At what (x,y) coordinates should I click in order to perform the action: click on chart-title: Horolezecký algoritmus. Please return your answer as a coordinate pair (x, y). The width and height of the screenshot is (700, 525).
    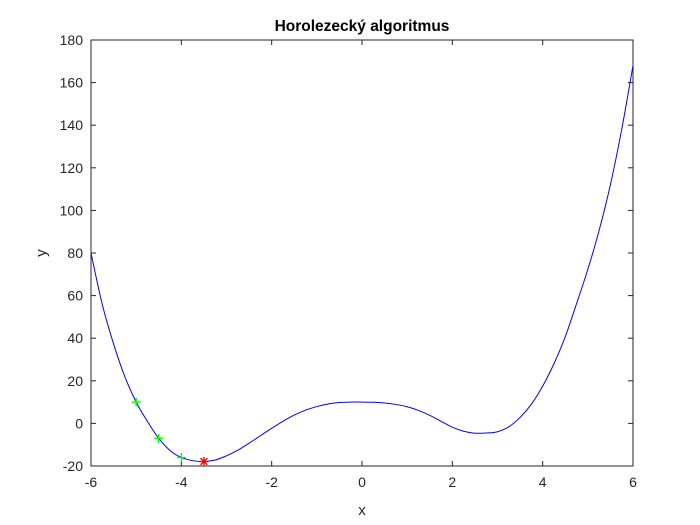
    Looking at the image, I should click on (362, 26).